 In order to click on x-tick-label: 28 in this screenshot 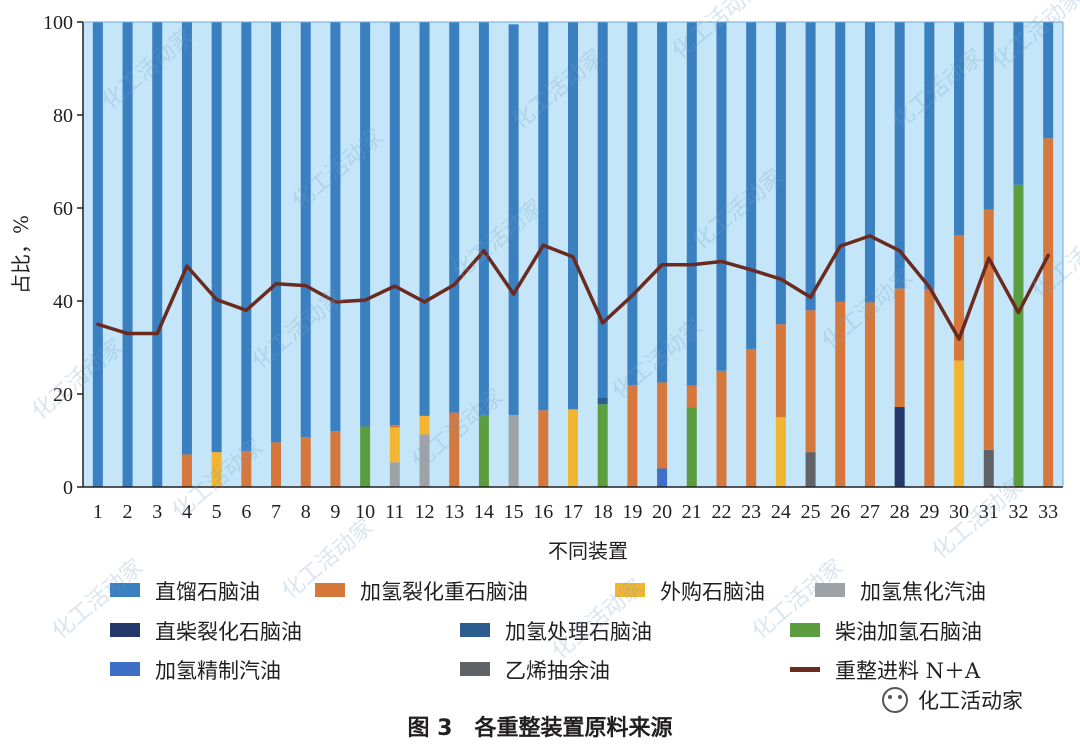, I will do `click(900, 512)`.